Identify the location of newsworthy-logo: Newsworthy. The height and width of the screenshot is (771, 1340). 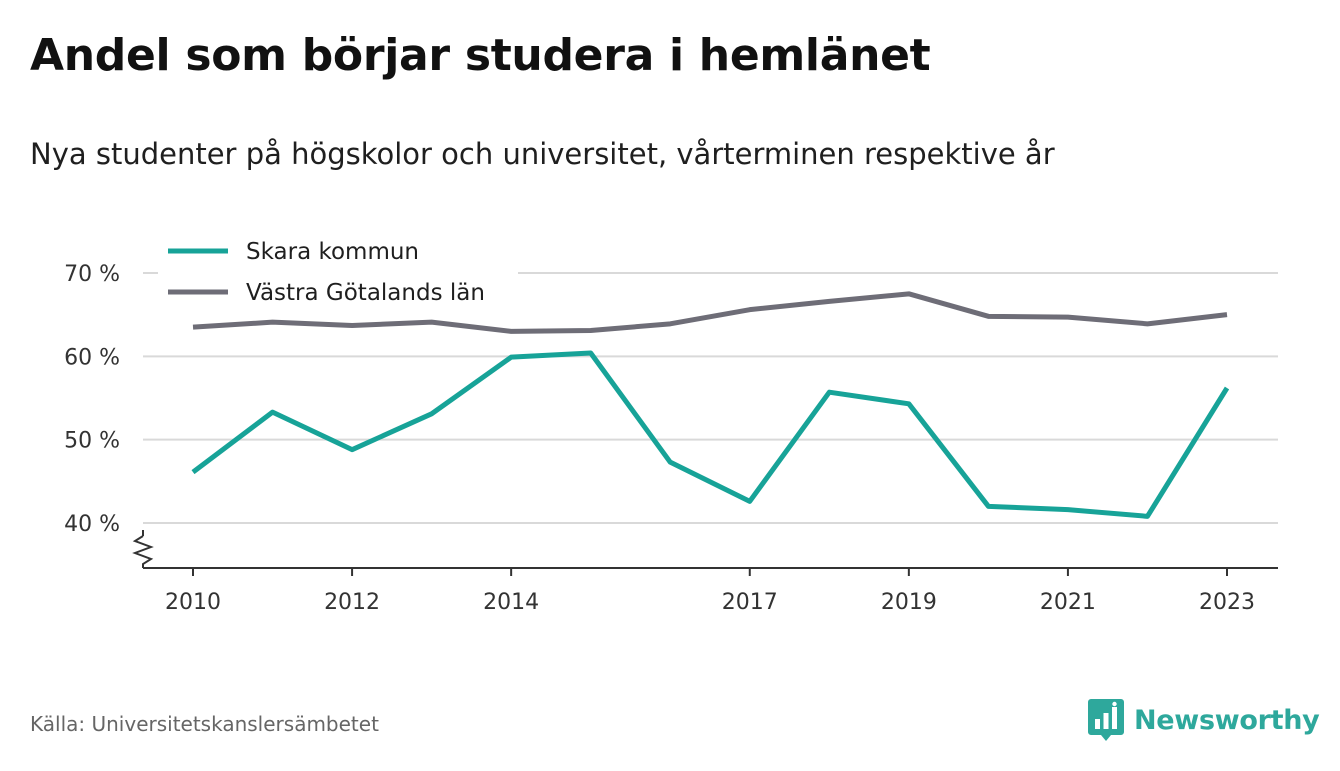
(1204, 720).